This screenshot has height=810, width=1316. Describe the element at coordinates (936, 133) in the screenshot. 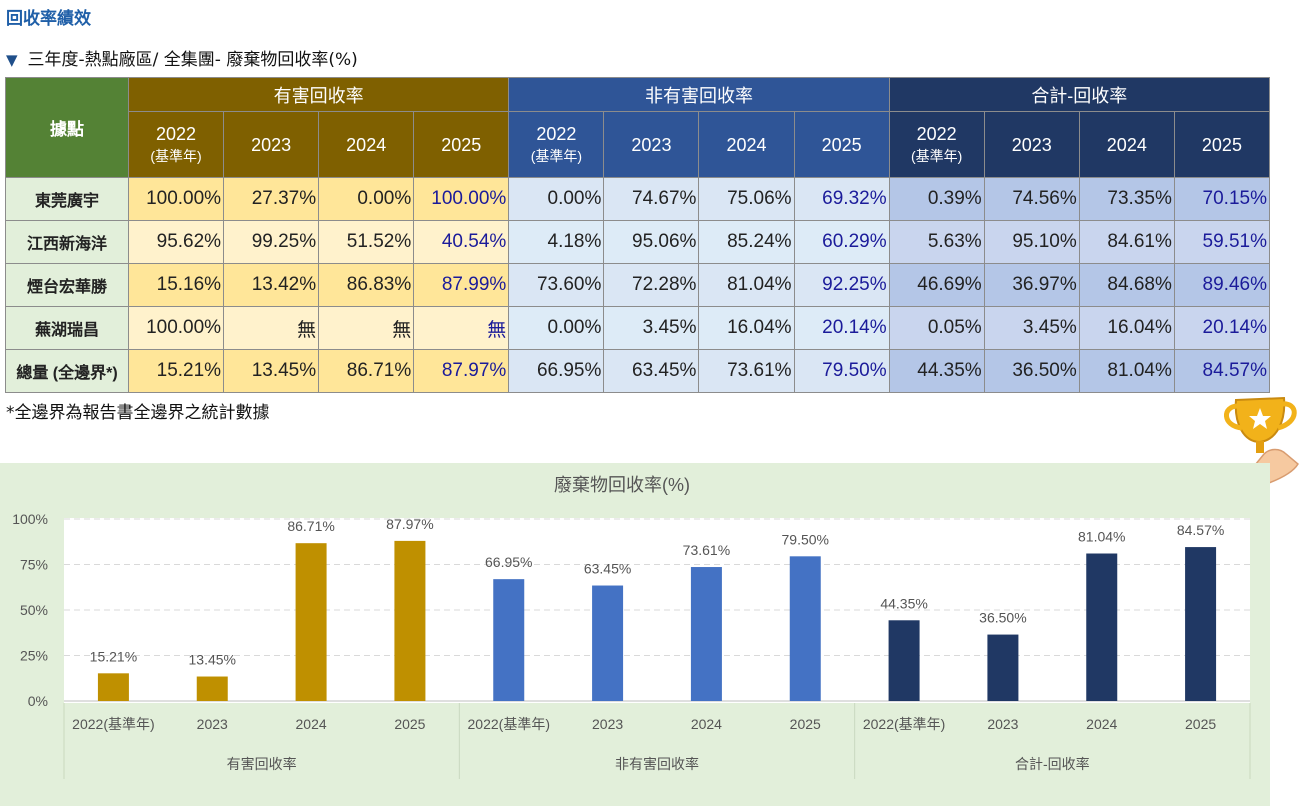

I see `year-label: 2022` at that location.